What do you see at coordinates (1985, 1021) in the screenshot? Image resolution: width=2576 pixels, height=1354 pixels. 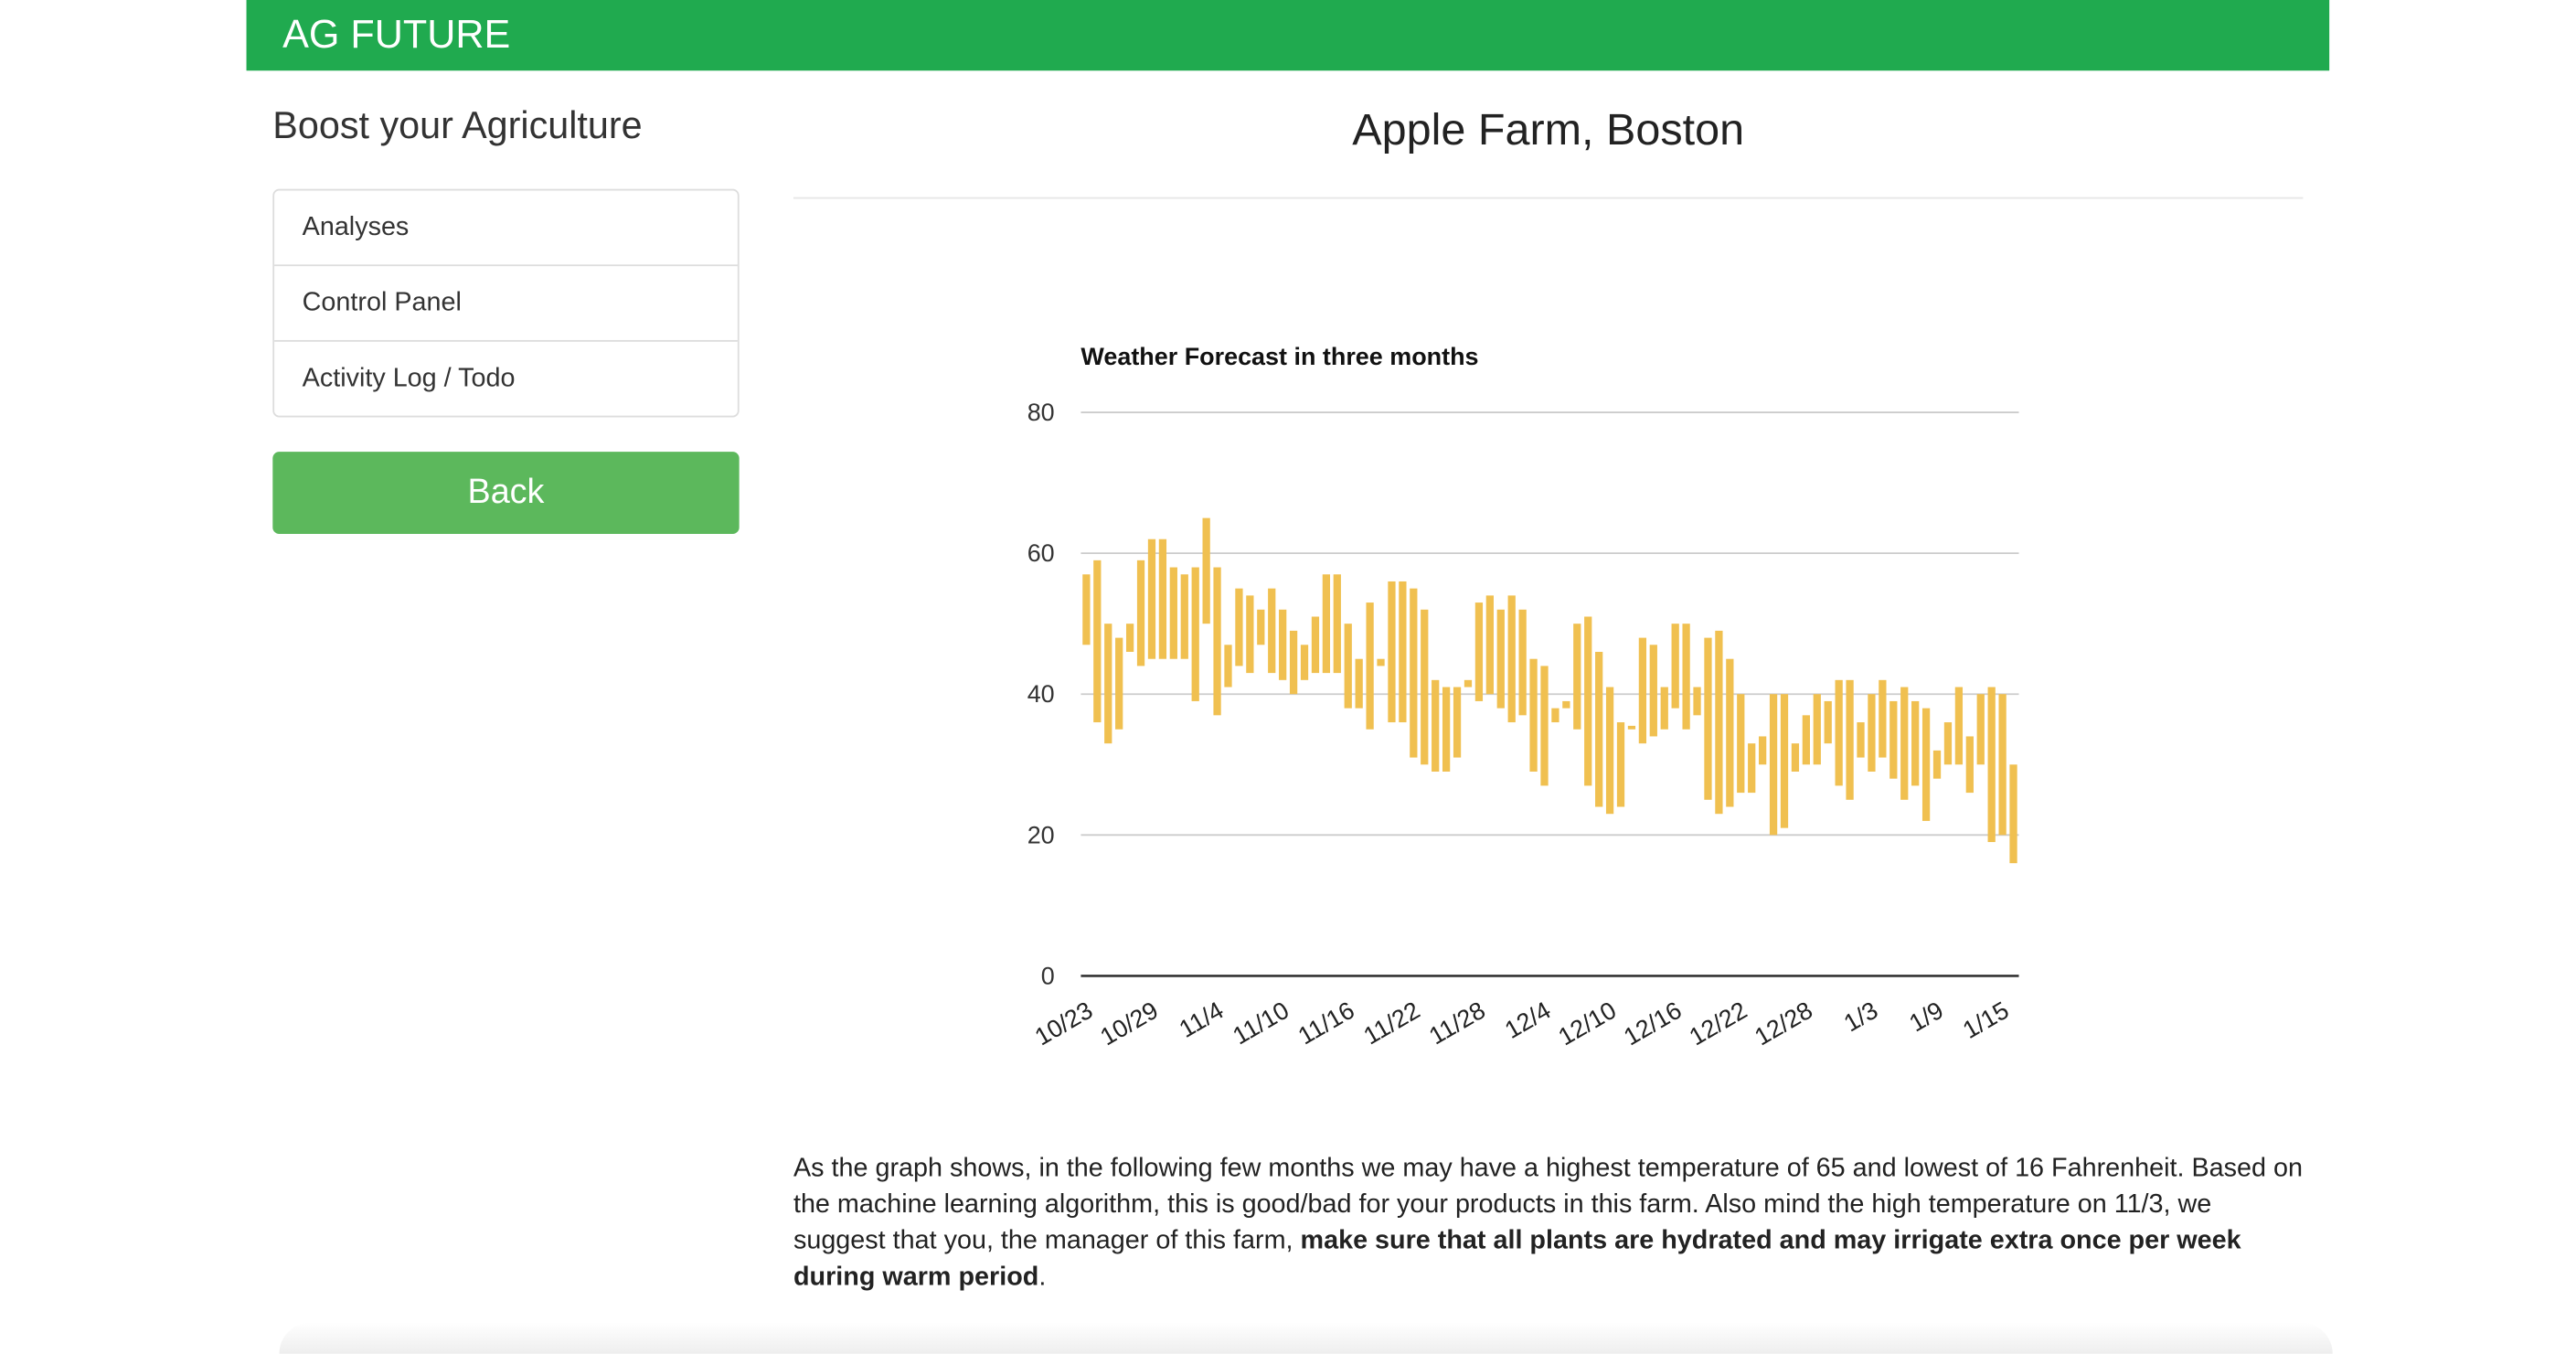 I see `x-tick-label: 1/15` at bounding box center [1985, 1021].